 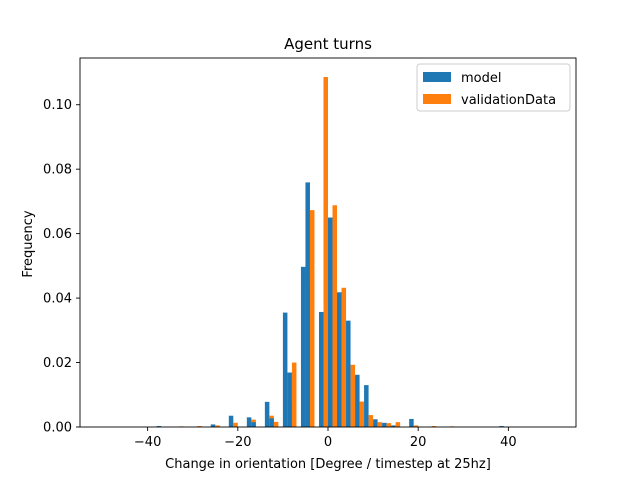 What do you see at coordinates (508, 100) in the screenshot?
I see `validation-legend-label: validationData` at bounding box center [508, 100].